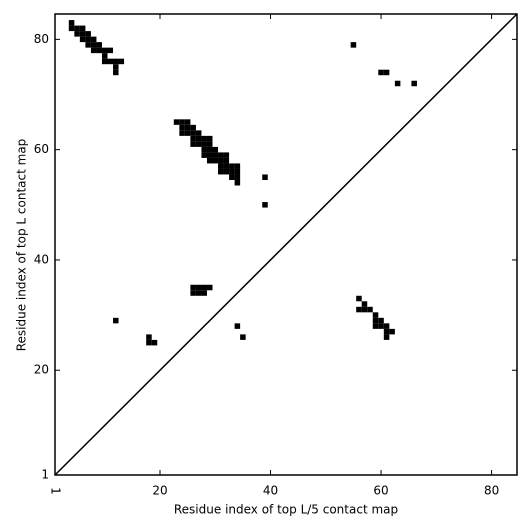 The height and width of the screenshot is (531, 531). What do you see at coordinates (41, 259) in the screenshot?
I see `y-tick-label: 40` at bounding box center [41, 259].